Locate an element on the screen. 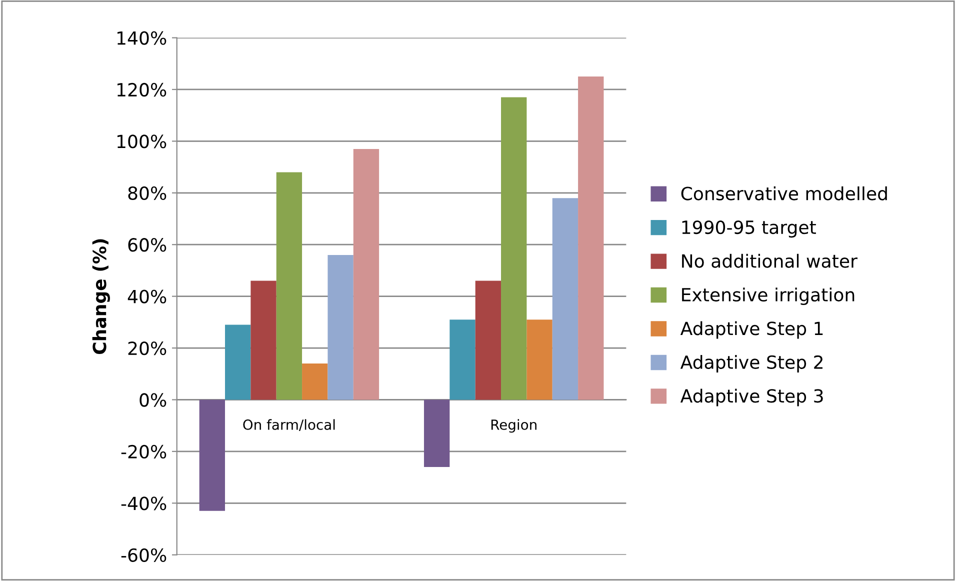  y-tick-label: 80% is located at coordinates (147, 193).